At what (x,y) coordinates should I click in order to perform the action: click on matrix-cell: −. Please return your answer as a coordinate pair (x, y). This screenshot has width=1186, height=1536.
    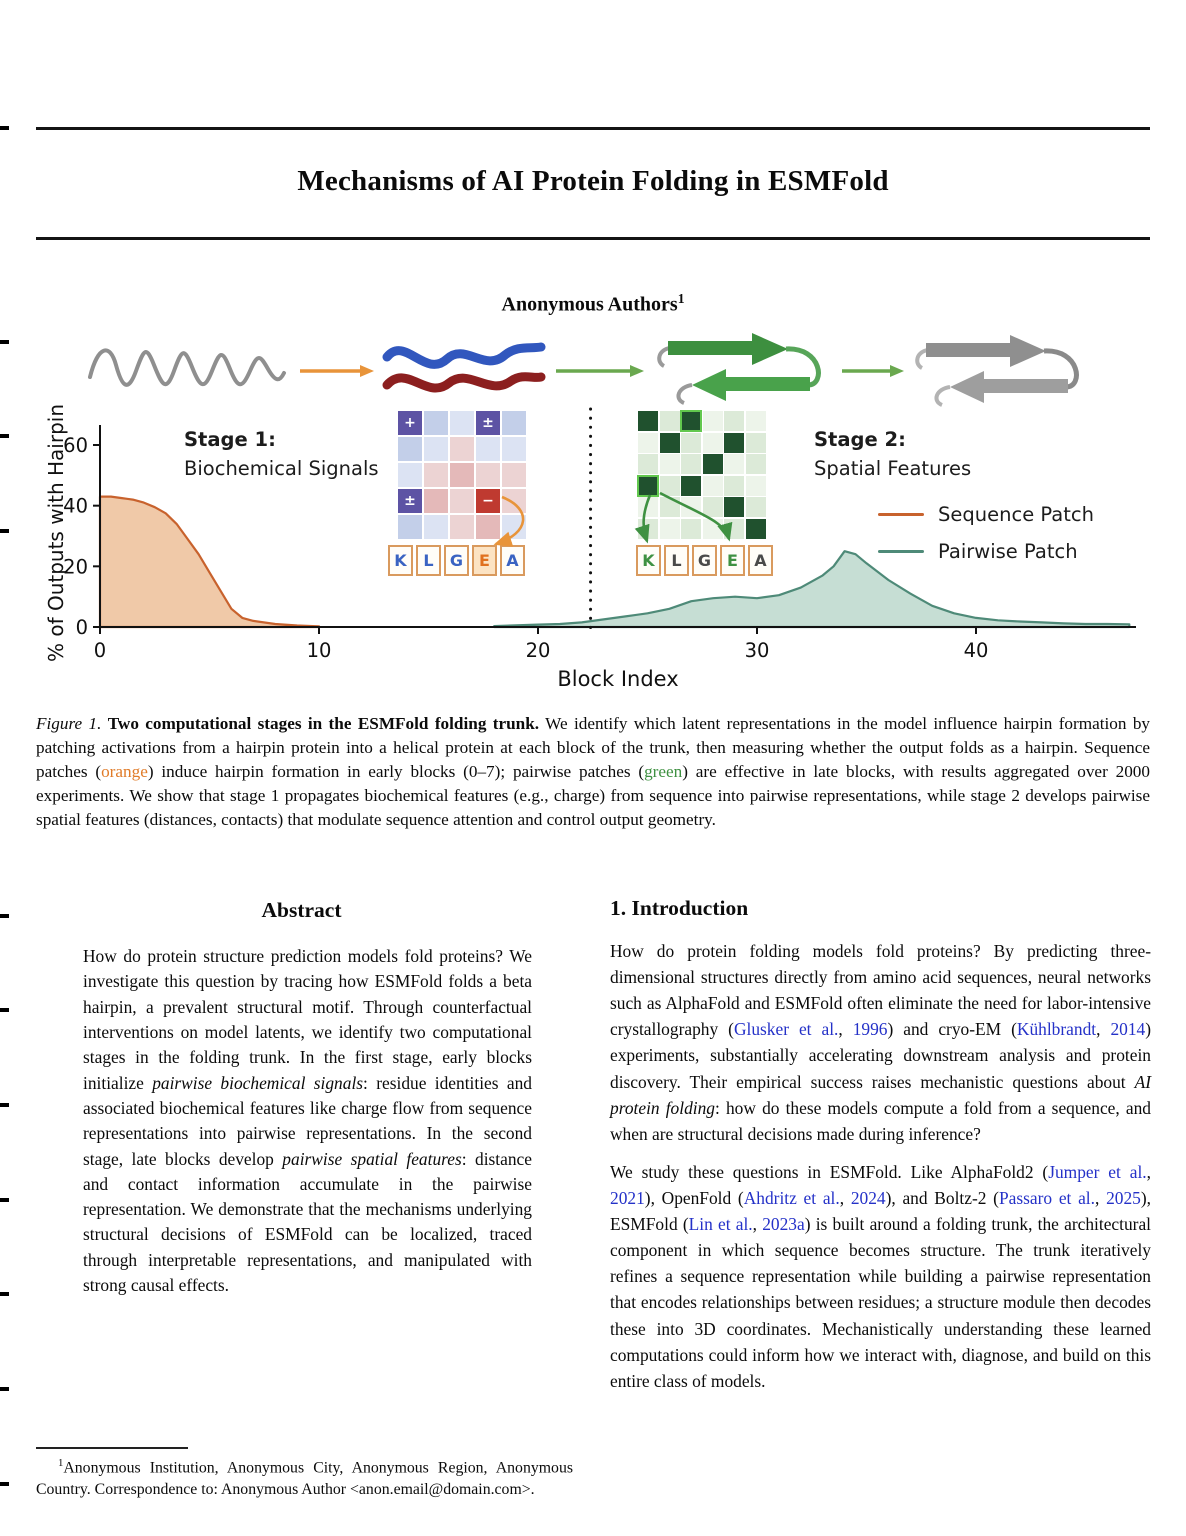
    Looking at the image, I should click on (488, 501).